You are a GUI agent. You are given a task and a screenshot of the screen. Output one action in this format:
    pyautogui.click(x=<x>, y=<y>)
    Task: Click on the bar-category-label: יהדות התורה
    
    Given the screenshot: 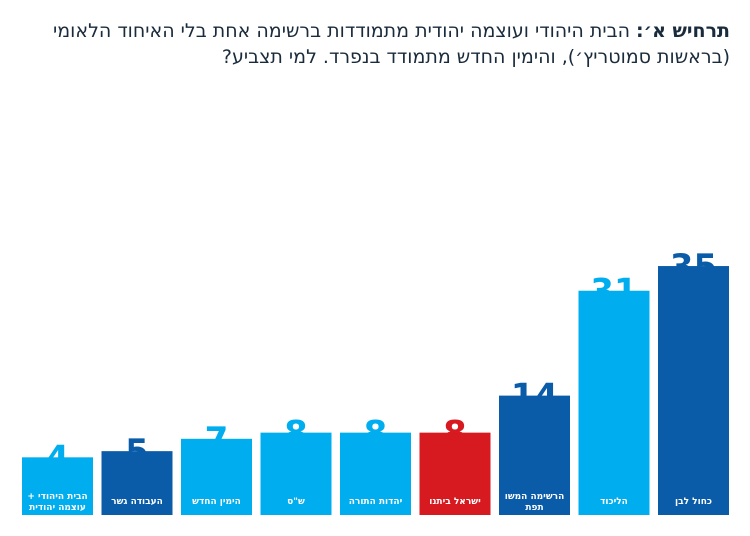 What is the action you would take?
    pyautogui.click(x=376, y=502)
    